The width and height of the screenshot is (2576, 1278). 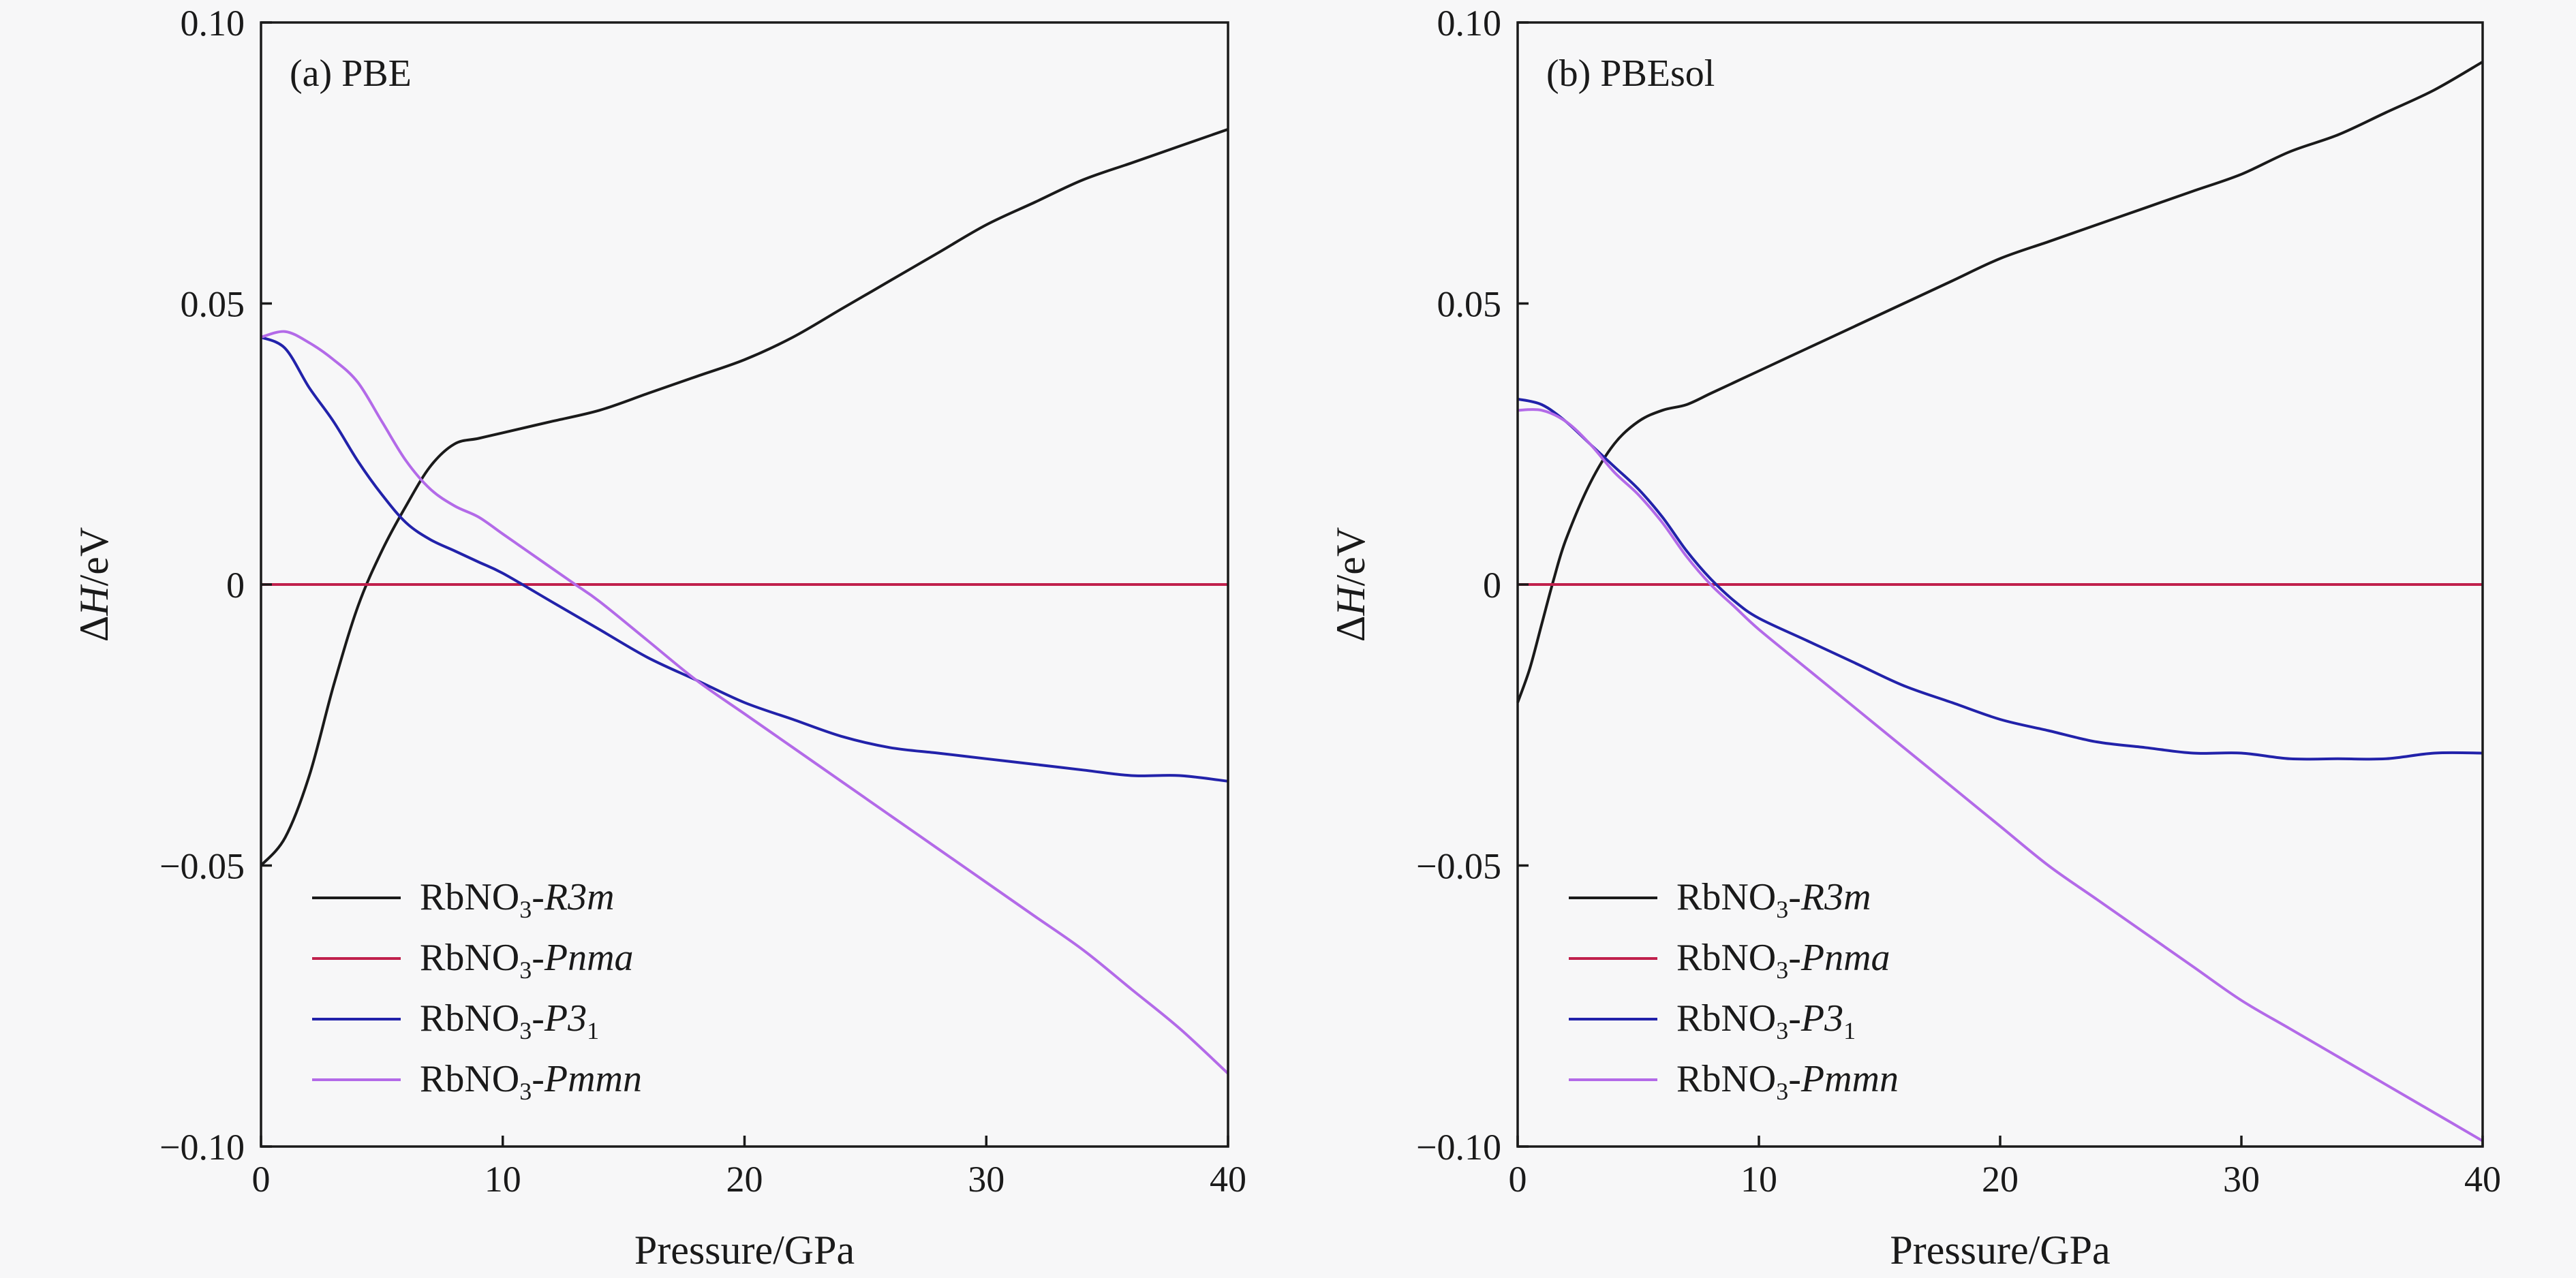 What do you see at coordinates (351, 74) in the screenshot?
I see `panel-label: (a) PBE` at bounding box center [351, 74].